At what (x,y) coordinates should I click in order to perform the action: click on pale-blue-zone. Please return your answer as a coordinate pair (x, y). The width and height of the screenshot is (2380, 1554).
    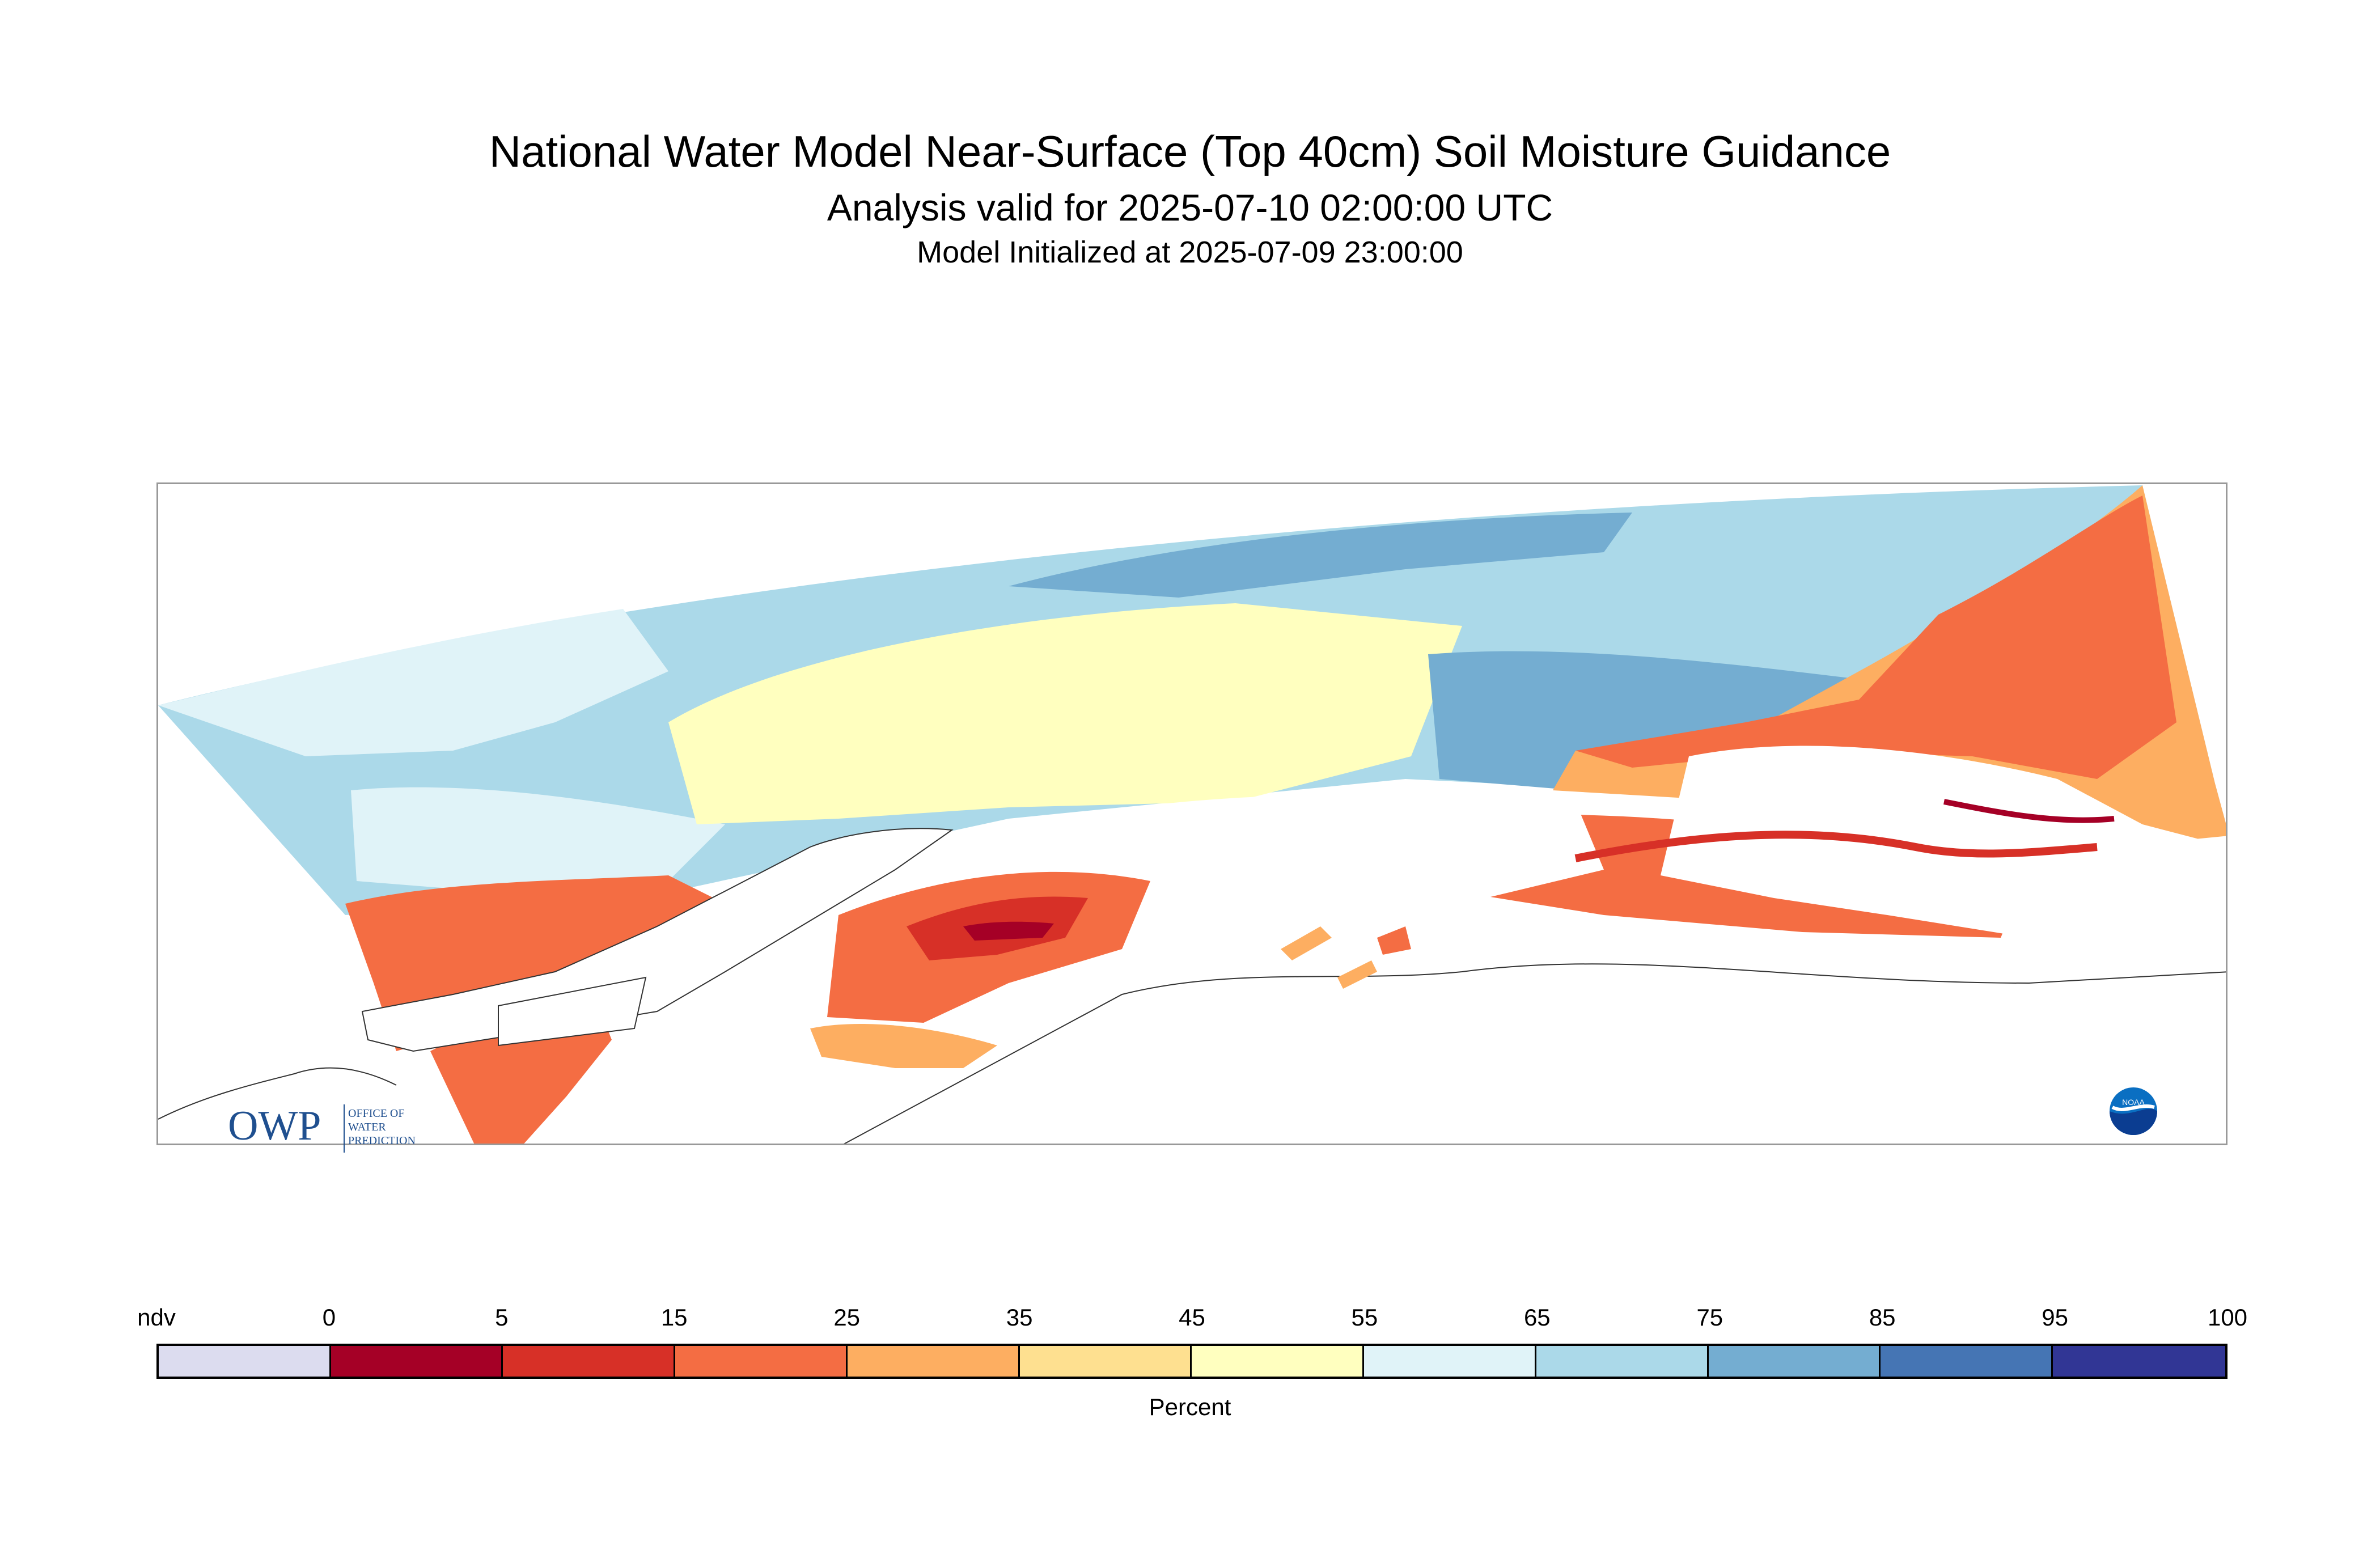
    Looking at the image, I should click on (413, 683).